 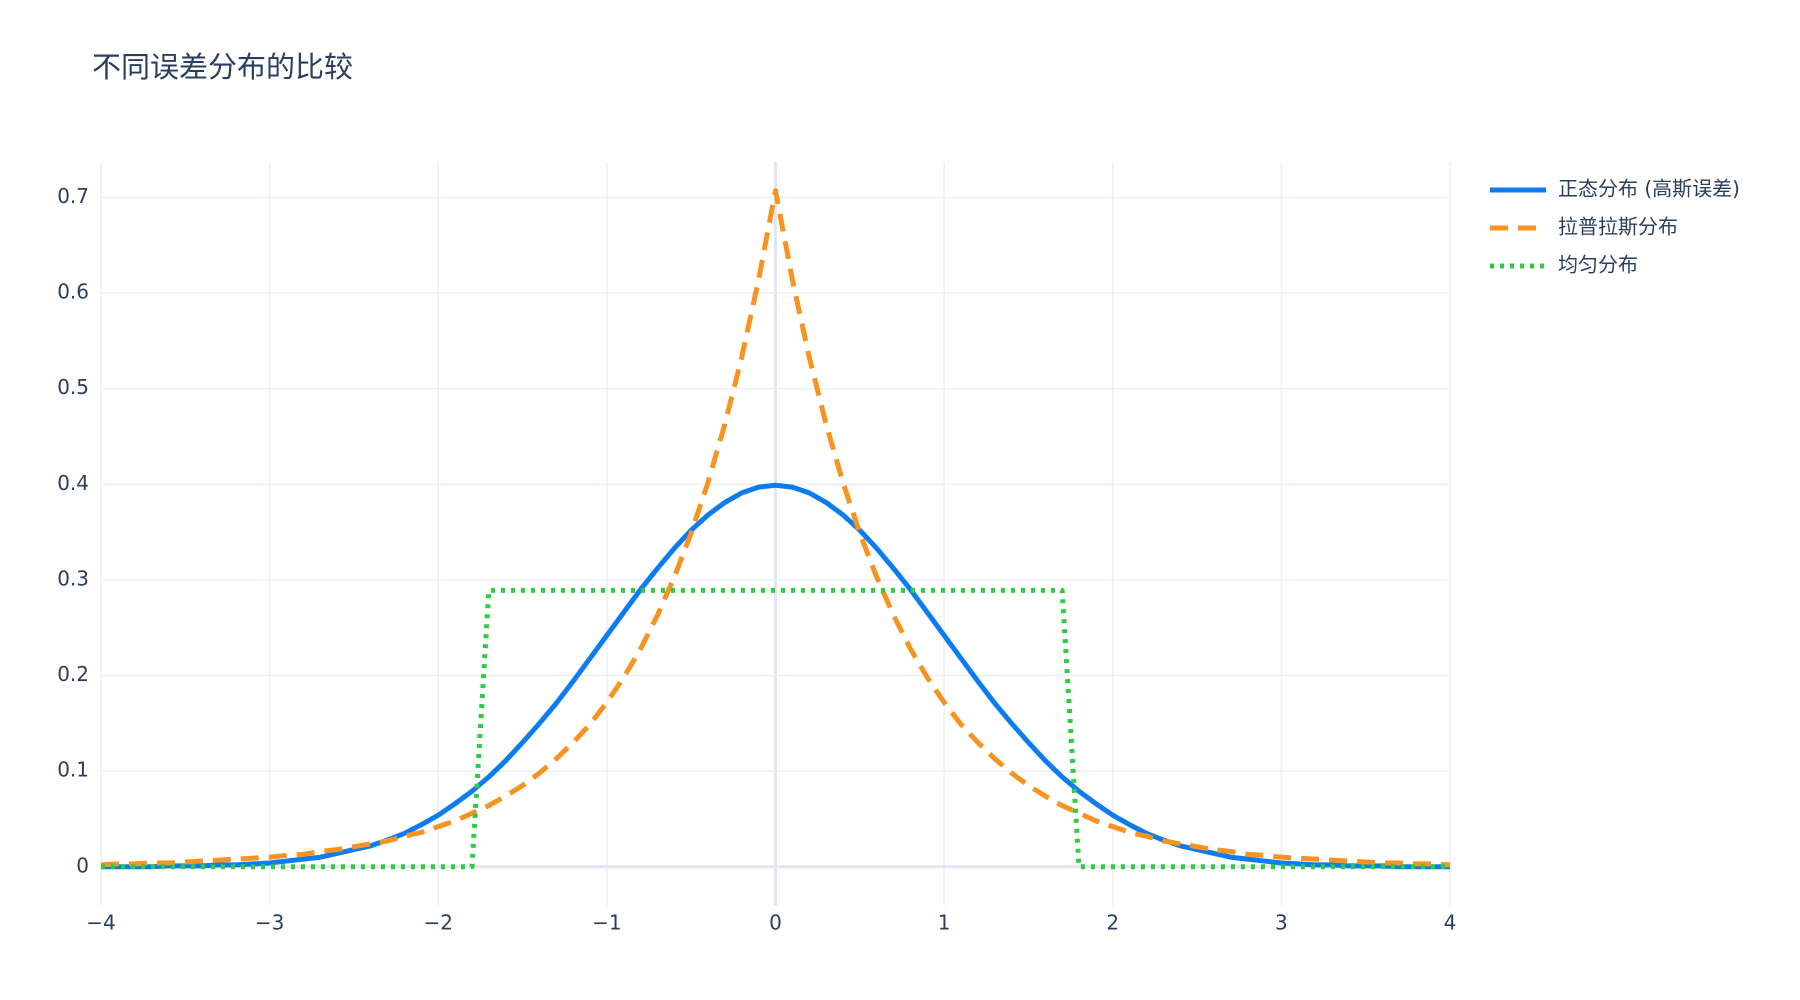 I want to click on y-tick-label: 0.7, so click(x=73, y=196).